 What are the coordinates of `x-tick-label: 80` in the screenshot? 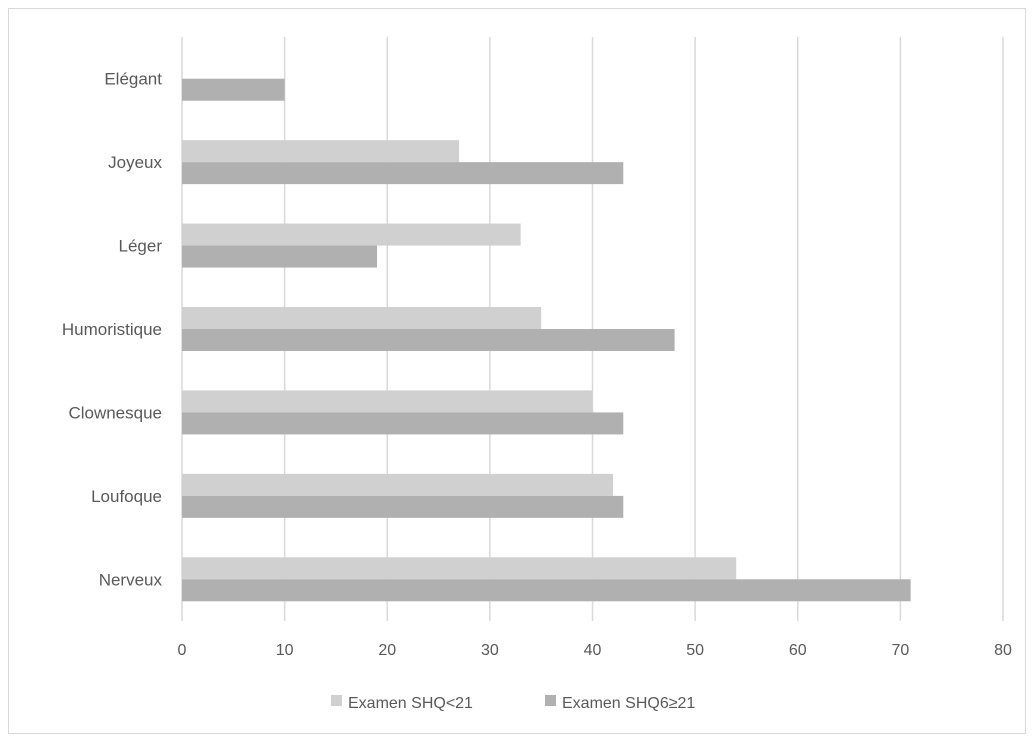 It's located at (1003, 650).